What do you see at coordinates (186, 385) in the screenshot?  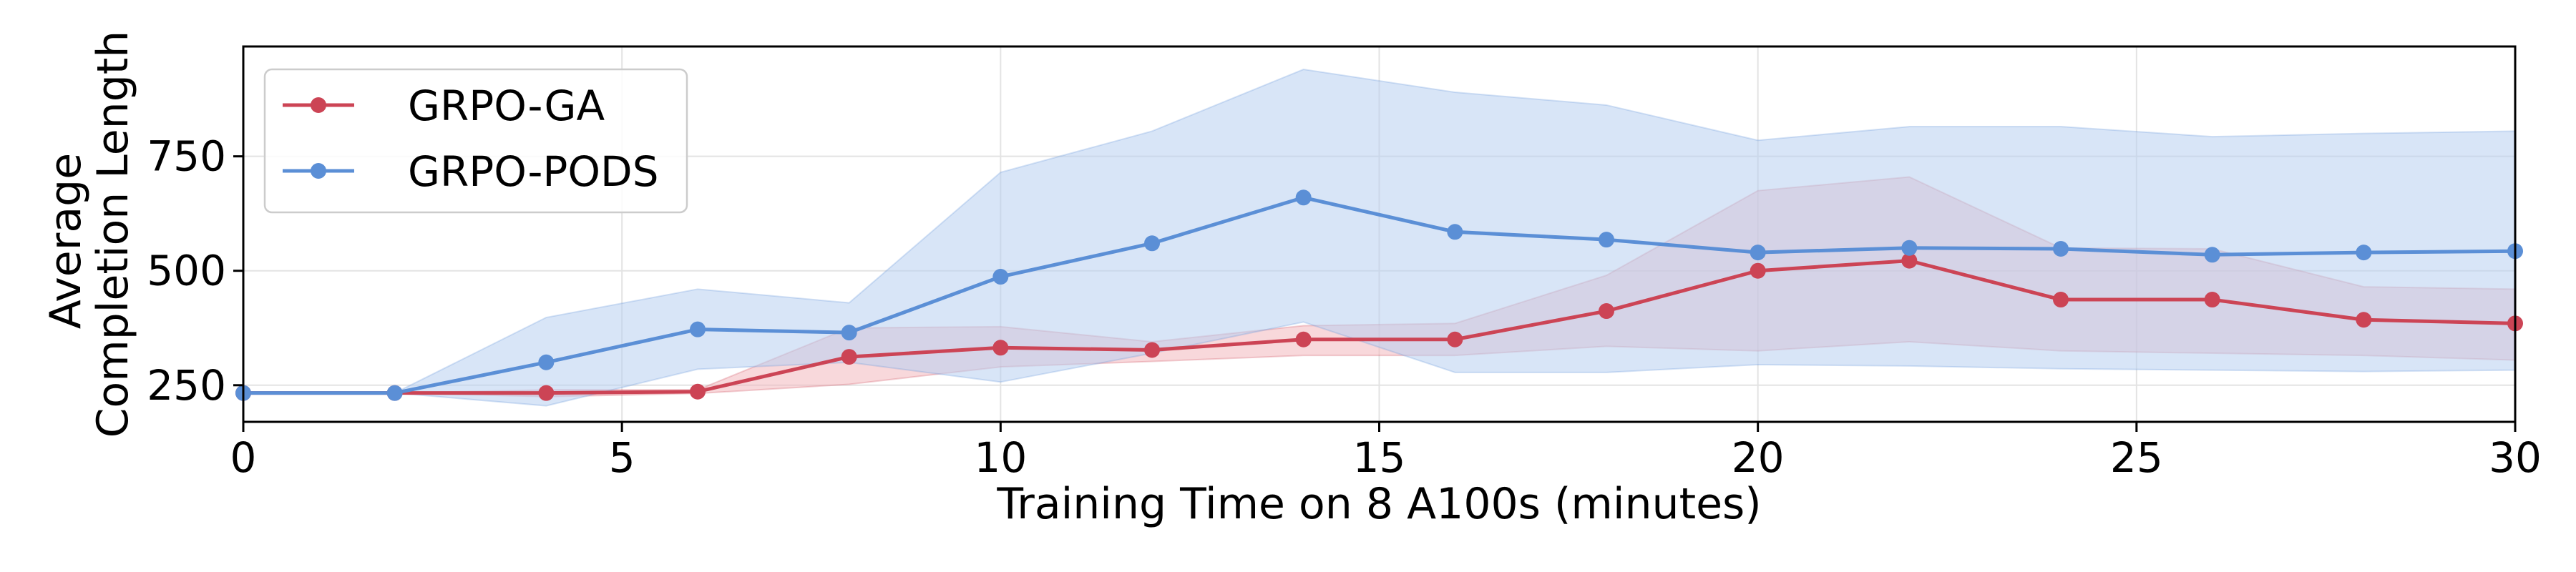 I see `y-tick-label-0: 250` at bounding box center [186, 385].